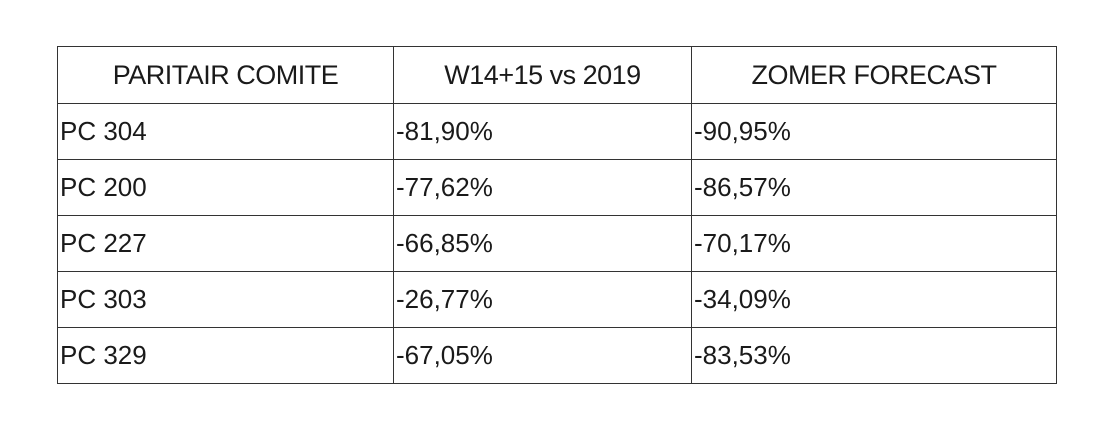 Image resolution: width=1116 pixels, height=430 pixels. Describe the element at coordinates (542, 299) in the screenshot. I see `cell-w14-15: -26,77%` at that location.